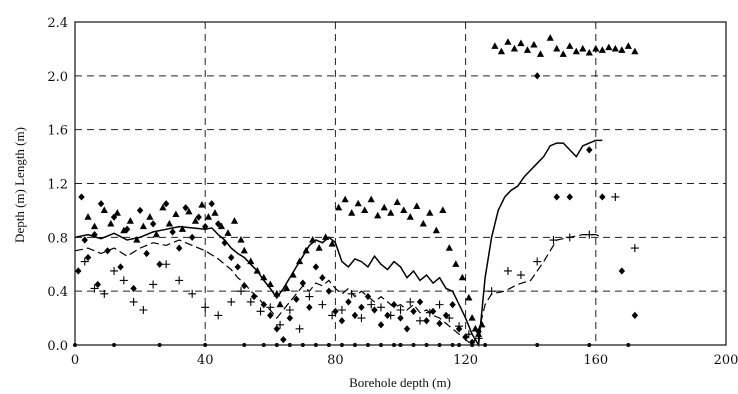 This screenshot has width=738, height=394. I want to click on y-tick-label: 2.0, so click(57, 77).